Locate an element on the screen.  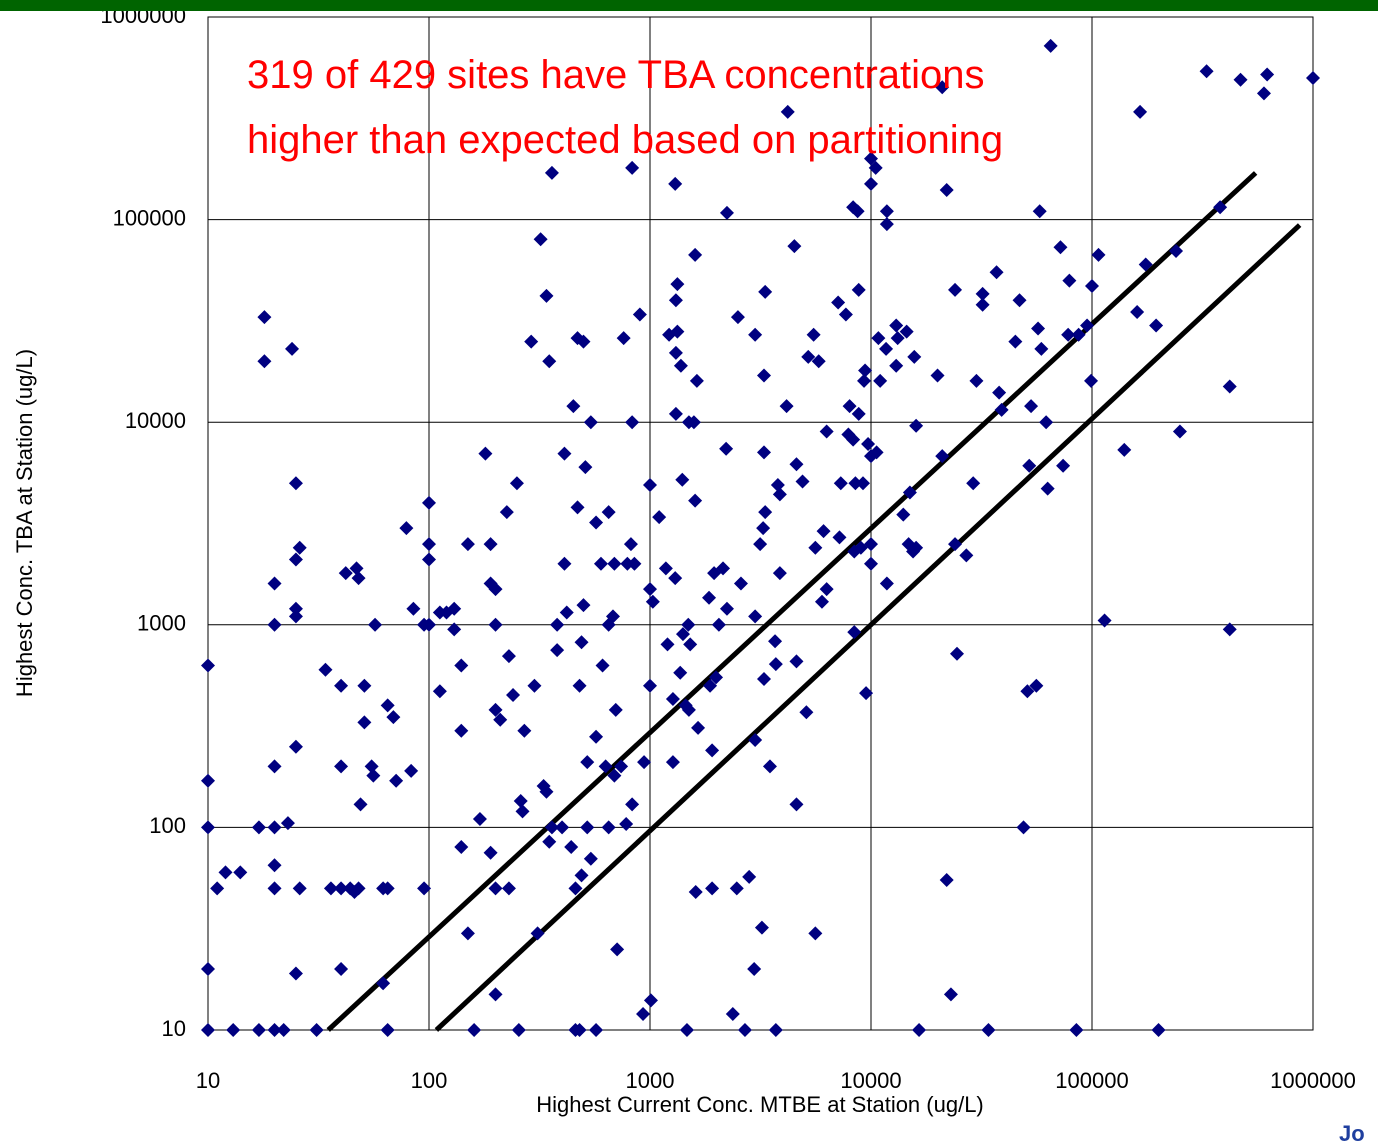
y-axis-label: Highest Conc. TBA at Station (ug/L) is located at coordinates (24, 523).